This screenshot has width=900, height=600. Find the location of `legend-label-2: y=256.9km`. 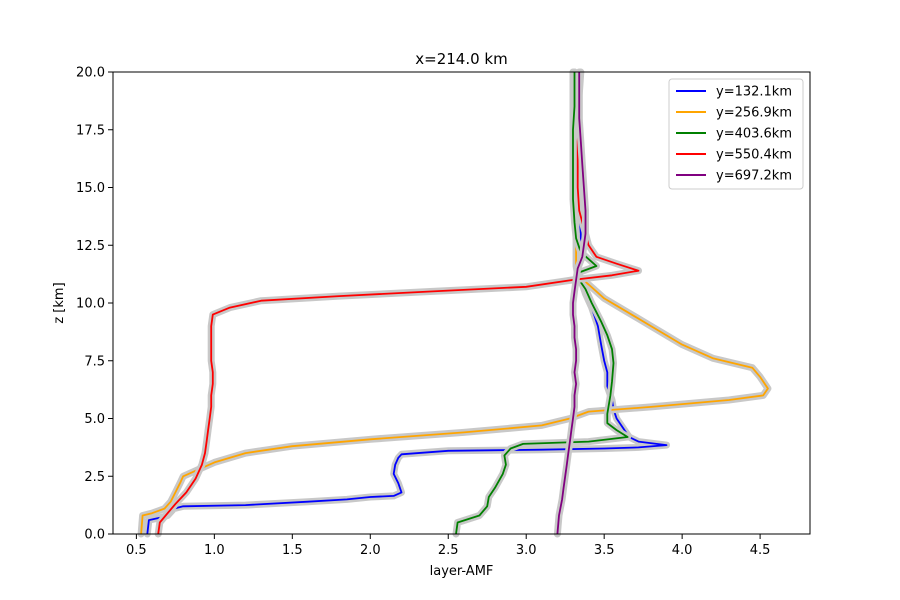

legend-label-2: y=256.9km is located at coordinates (754, 113).